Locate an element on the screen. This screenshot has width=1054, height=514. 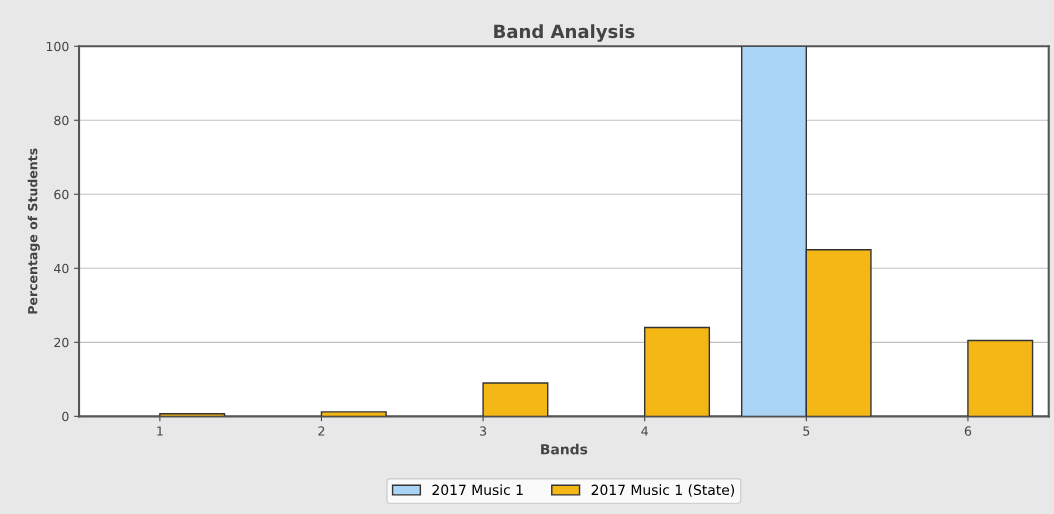
chart-title: Band Analysis is located at coordinates (564, 33).